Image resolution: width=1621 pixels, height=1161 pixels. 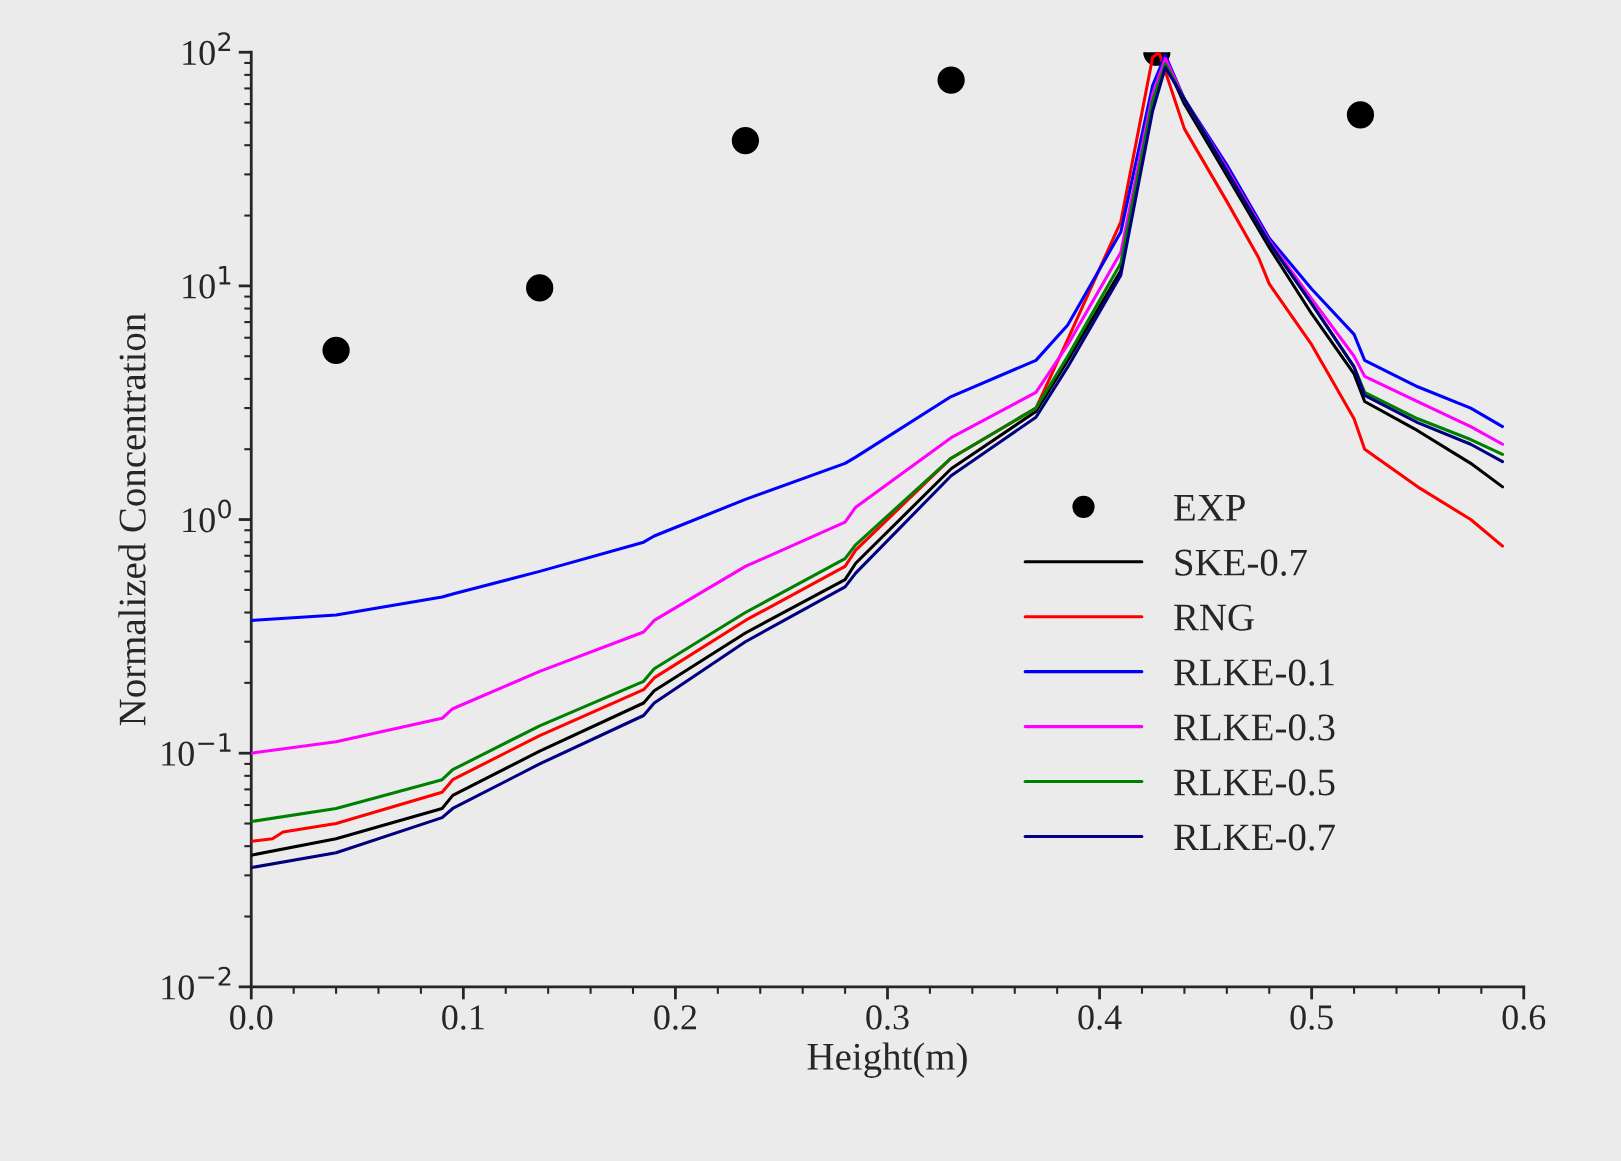 I want to click on y-tick-label: 10$^{2}$, so click(x=207, y=49).